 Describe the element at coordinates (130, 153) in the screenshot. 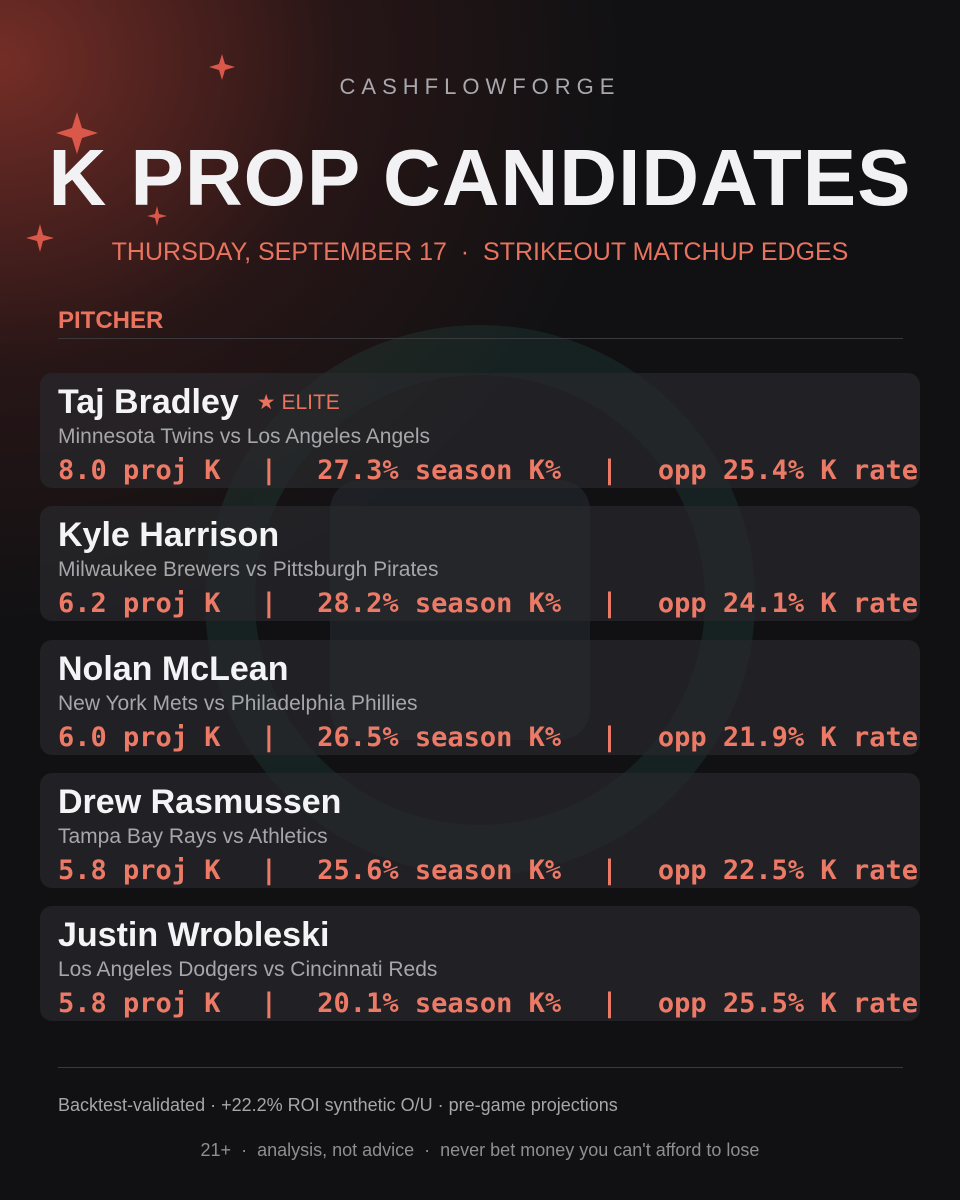

I see `sparkles` at that location.